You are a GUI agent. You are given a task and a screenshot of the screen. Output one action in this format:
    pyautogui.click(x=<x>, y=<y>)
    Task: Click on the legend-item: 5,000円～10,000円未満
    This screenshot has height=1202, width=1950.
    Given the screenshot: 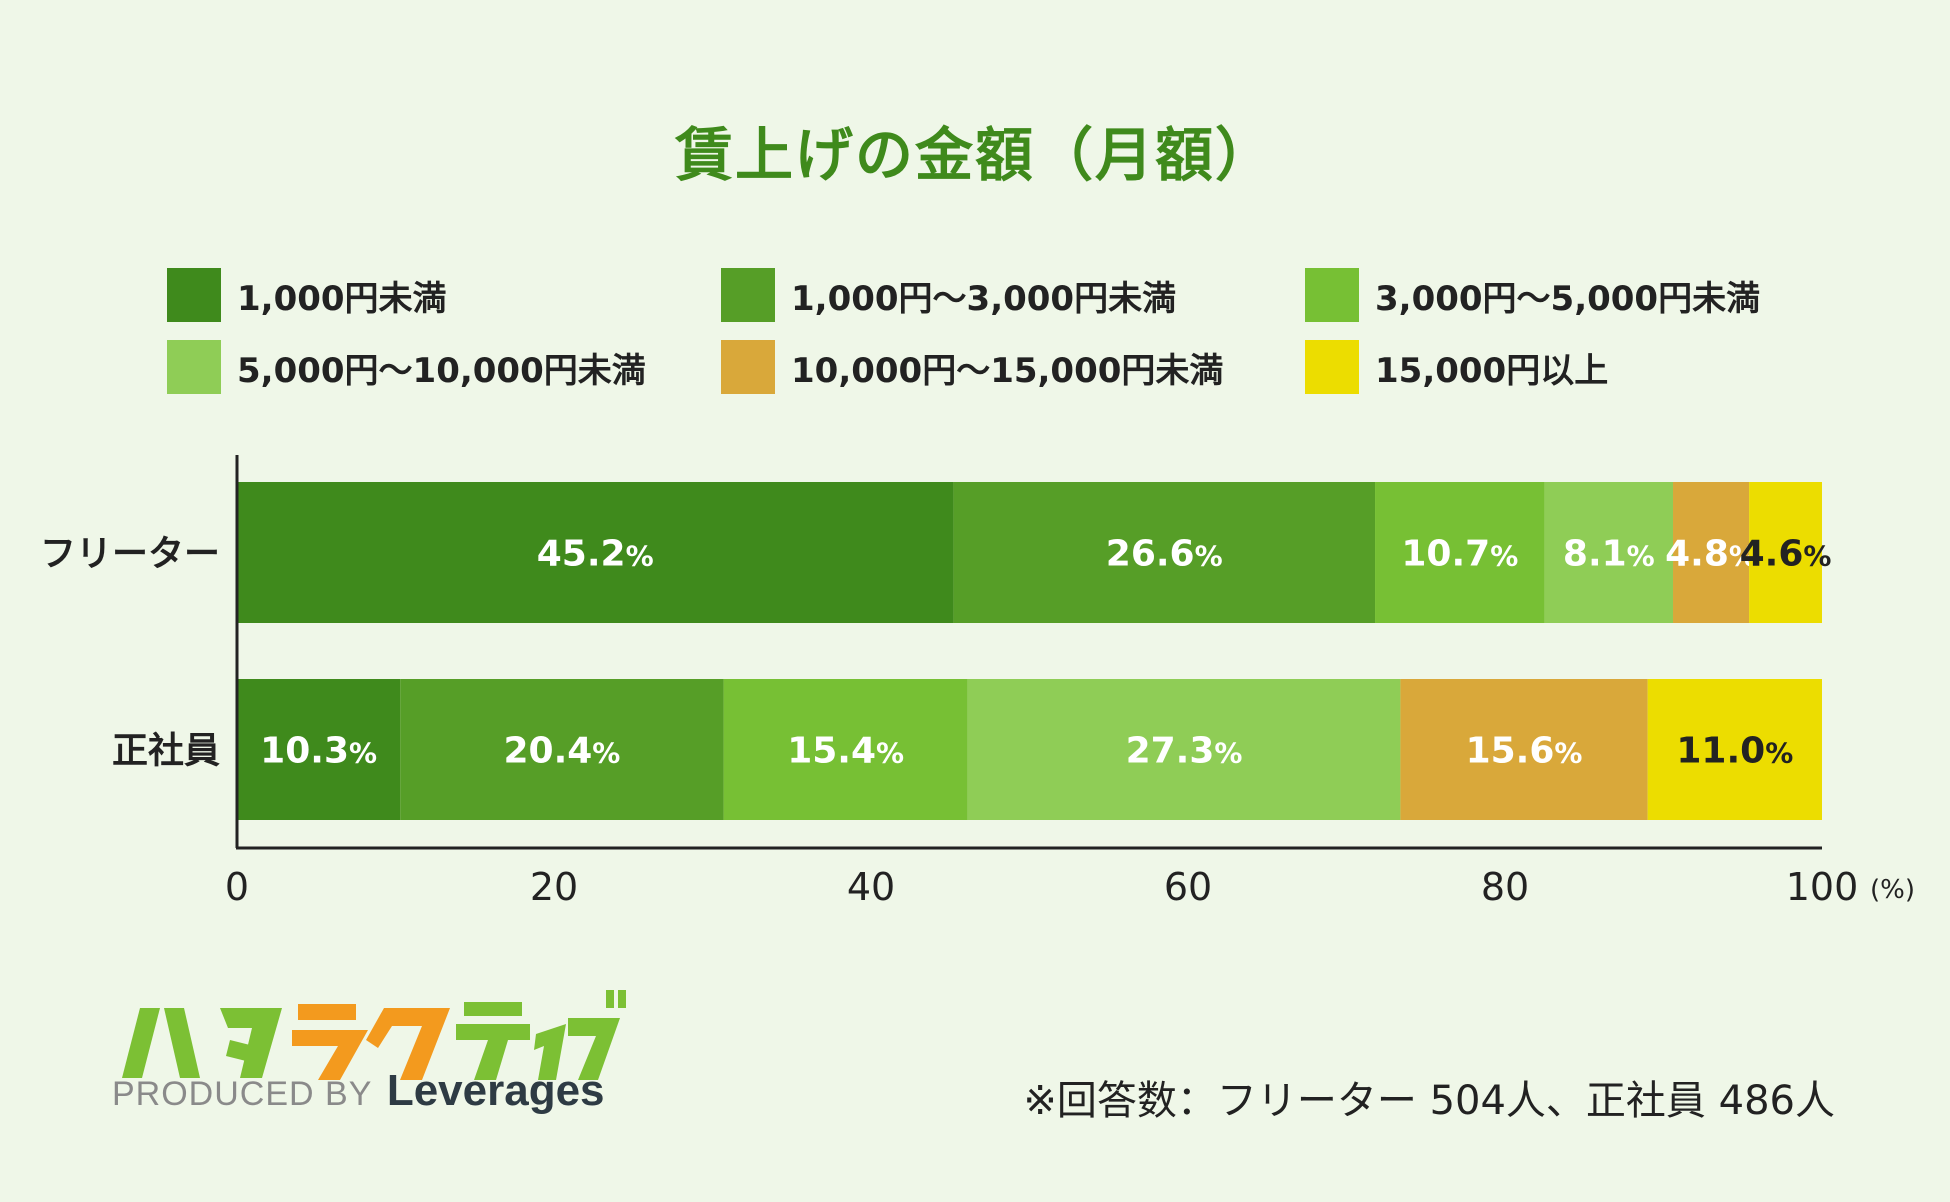 What is the action you would take?
    pyautogui.click(x=406, y=367)
    